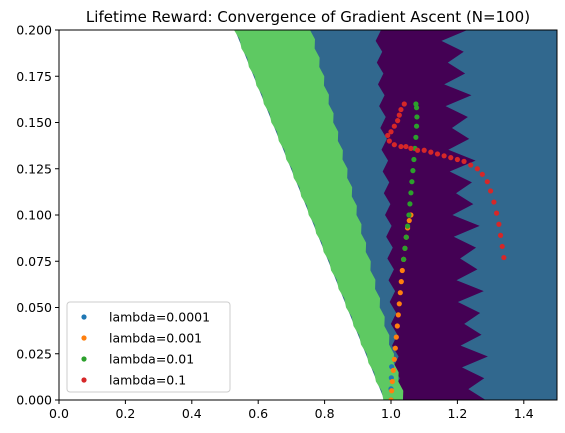  Describe the element at coordinates (34, 215) in the screenshot. I see `y-tick-label: 0.100` at that location.